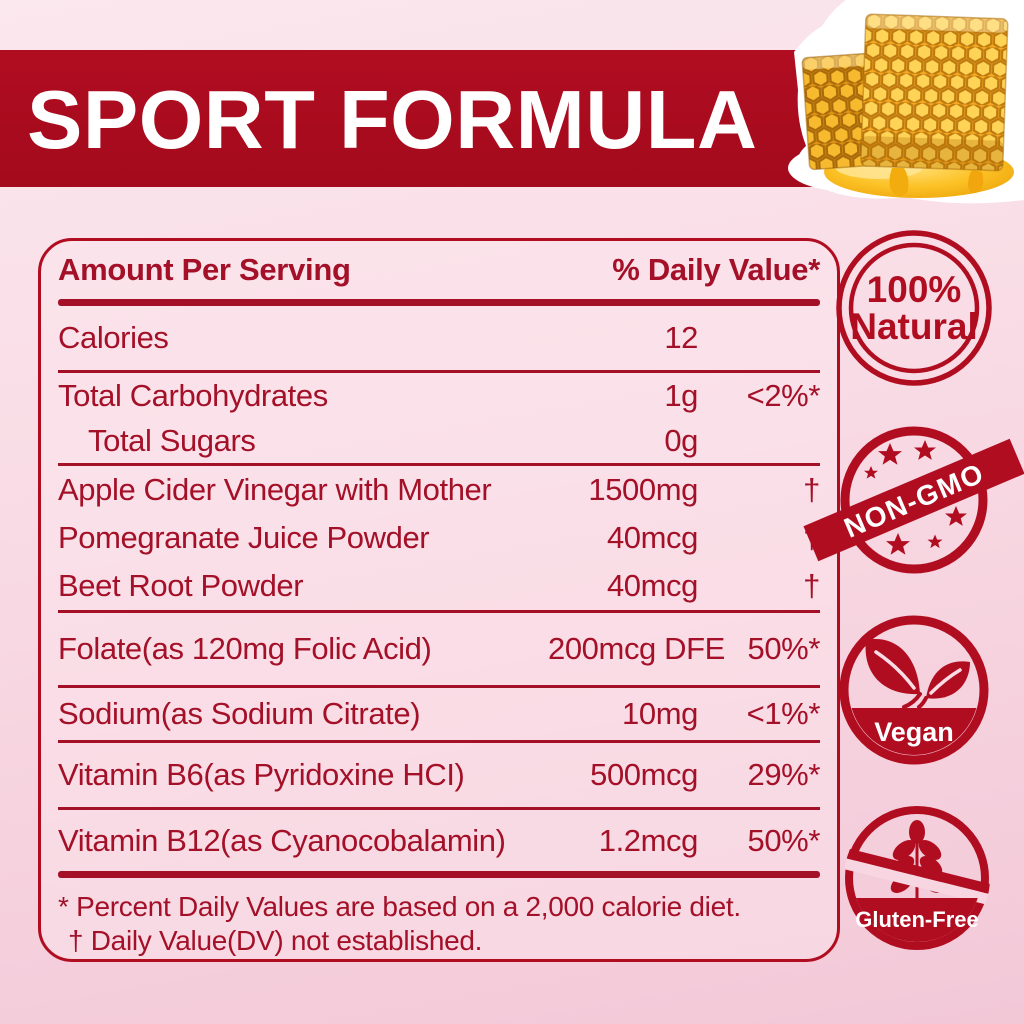  Describe the element at coordinates (439, 395) in the screenshot. I see `nutrient-row: Total Carbohydrates 1g <2%*` at that location.